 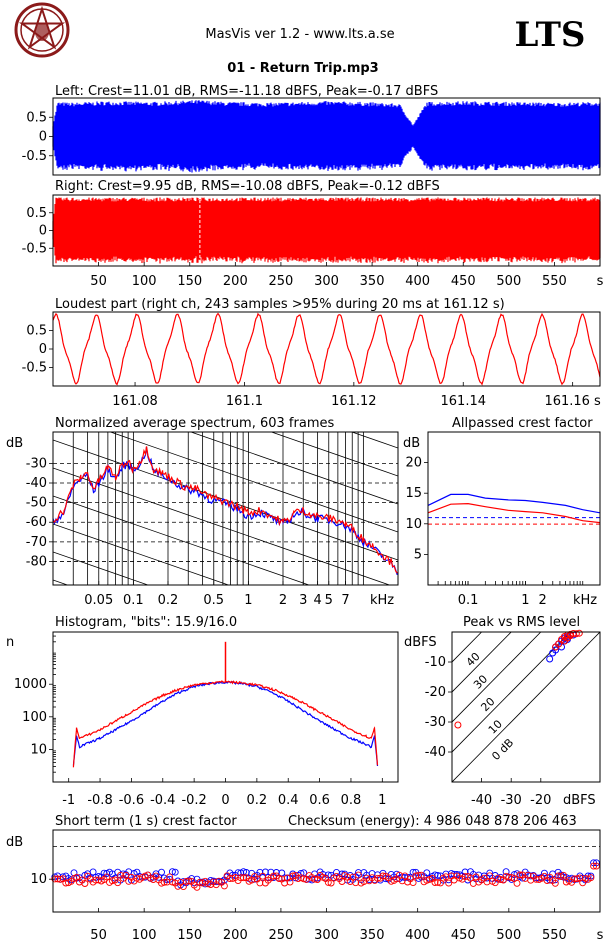 What do you see at coordinates (194, 423) in the screenshot?
I see `spectrum-title: Normalized average spectrum, 603 frames` at bounding box center [194, 423].